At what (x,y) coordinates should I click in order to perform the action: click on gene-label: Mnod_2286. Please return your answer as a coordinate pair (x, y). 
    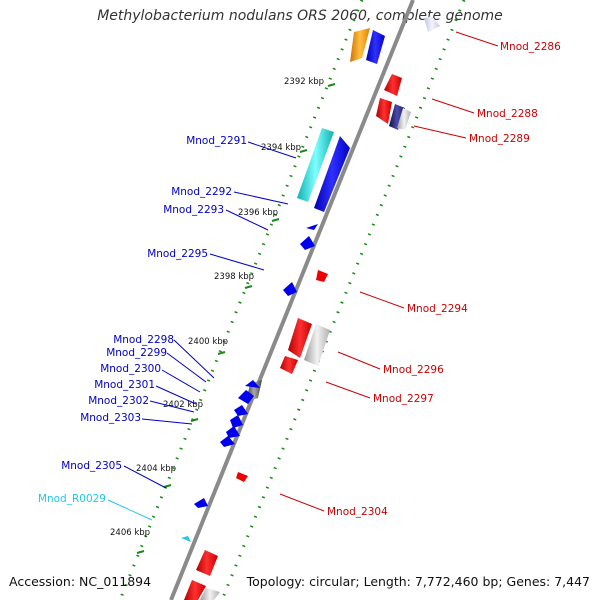
    Looking at the image, I should click on (530, 47).